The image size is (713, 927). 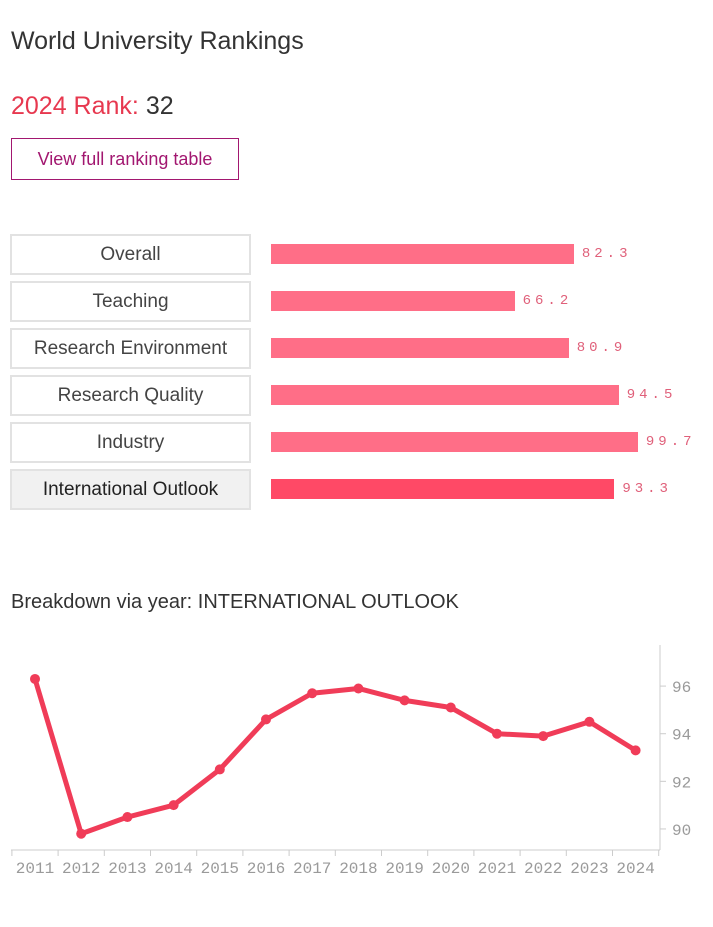 I want to click on rank-display: 2024 Rank: 32, so click(x=92, y=106).